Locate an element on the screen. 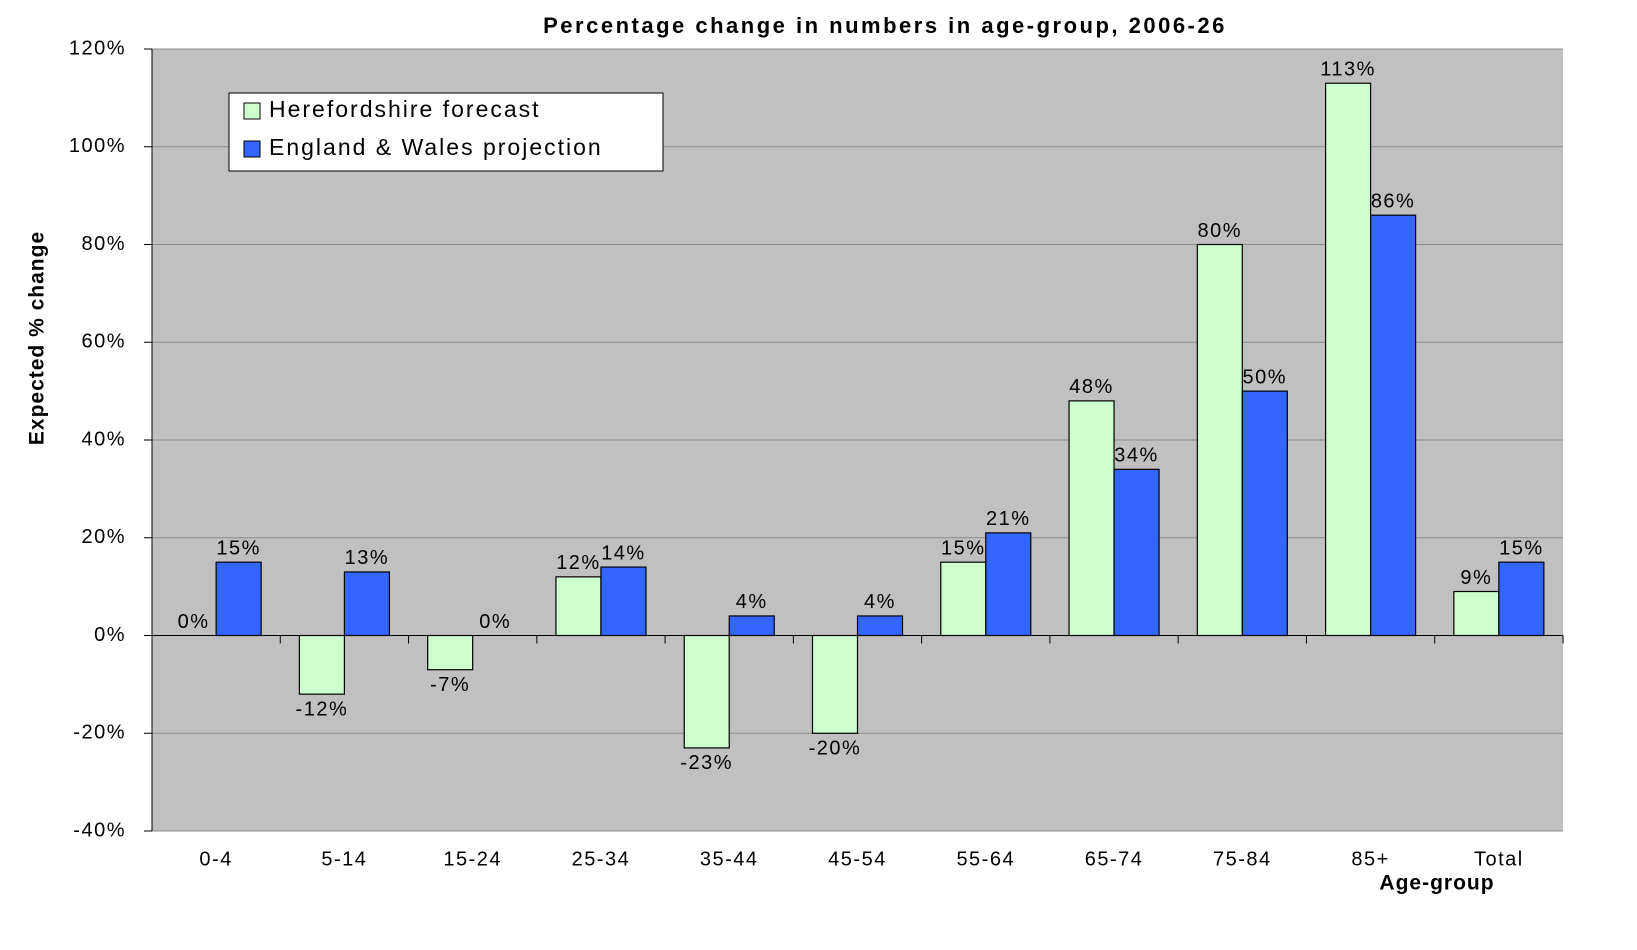  legend-box is located at coordinates (446, 132).